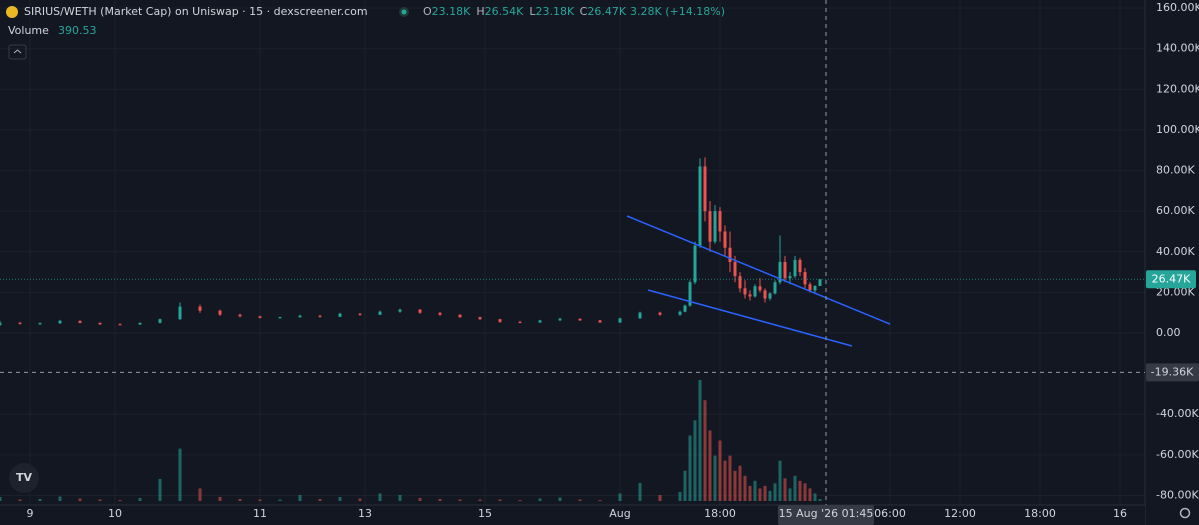 This screenshot has width=1199, height=525. I want to click on y-tick-label: 140.00K, so click(1177, 48).